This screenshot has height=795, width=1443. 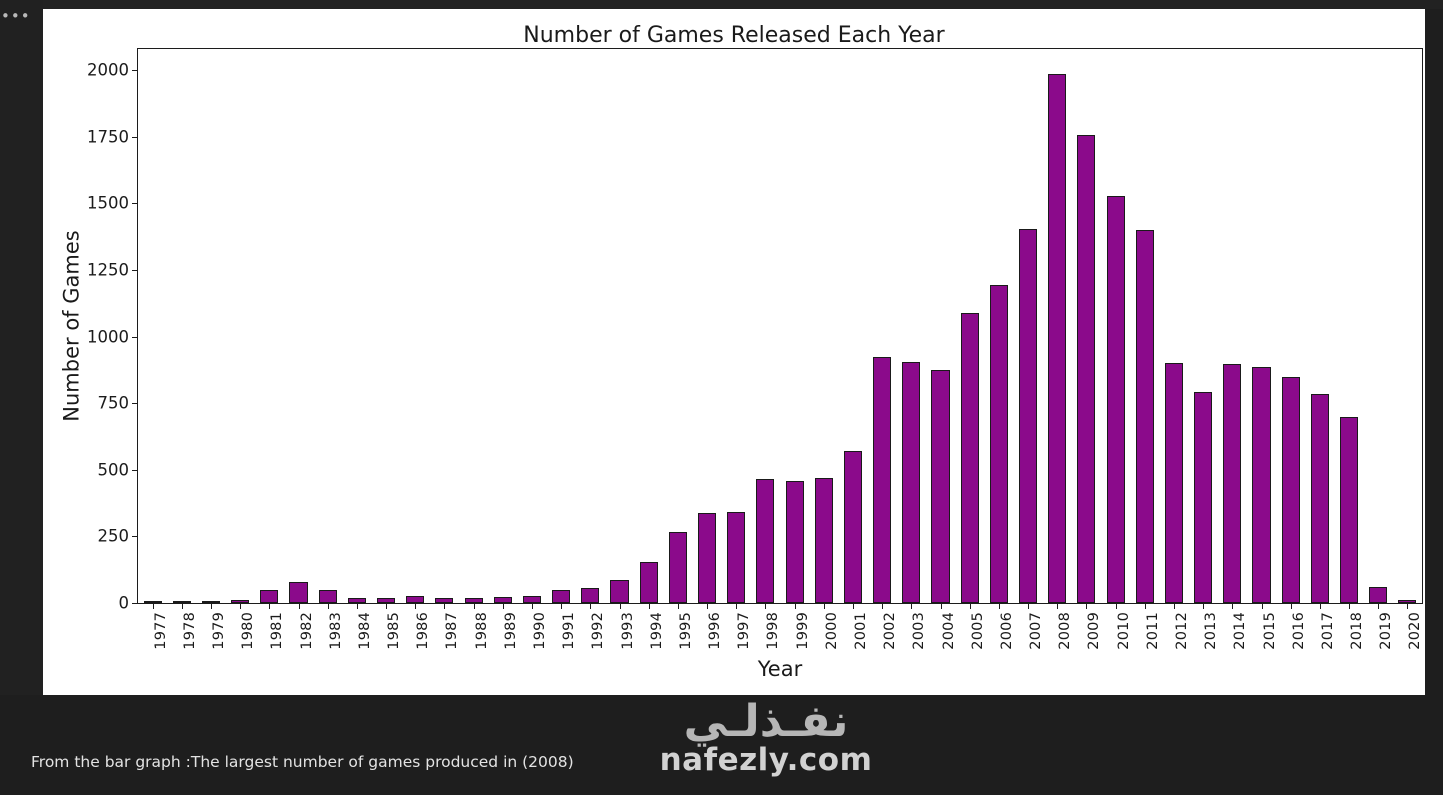 I want to click on x-tick-label: 1982, so click(x=306, y=631).